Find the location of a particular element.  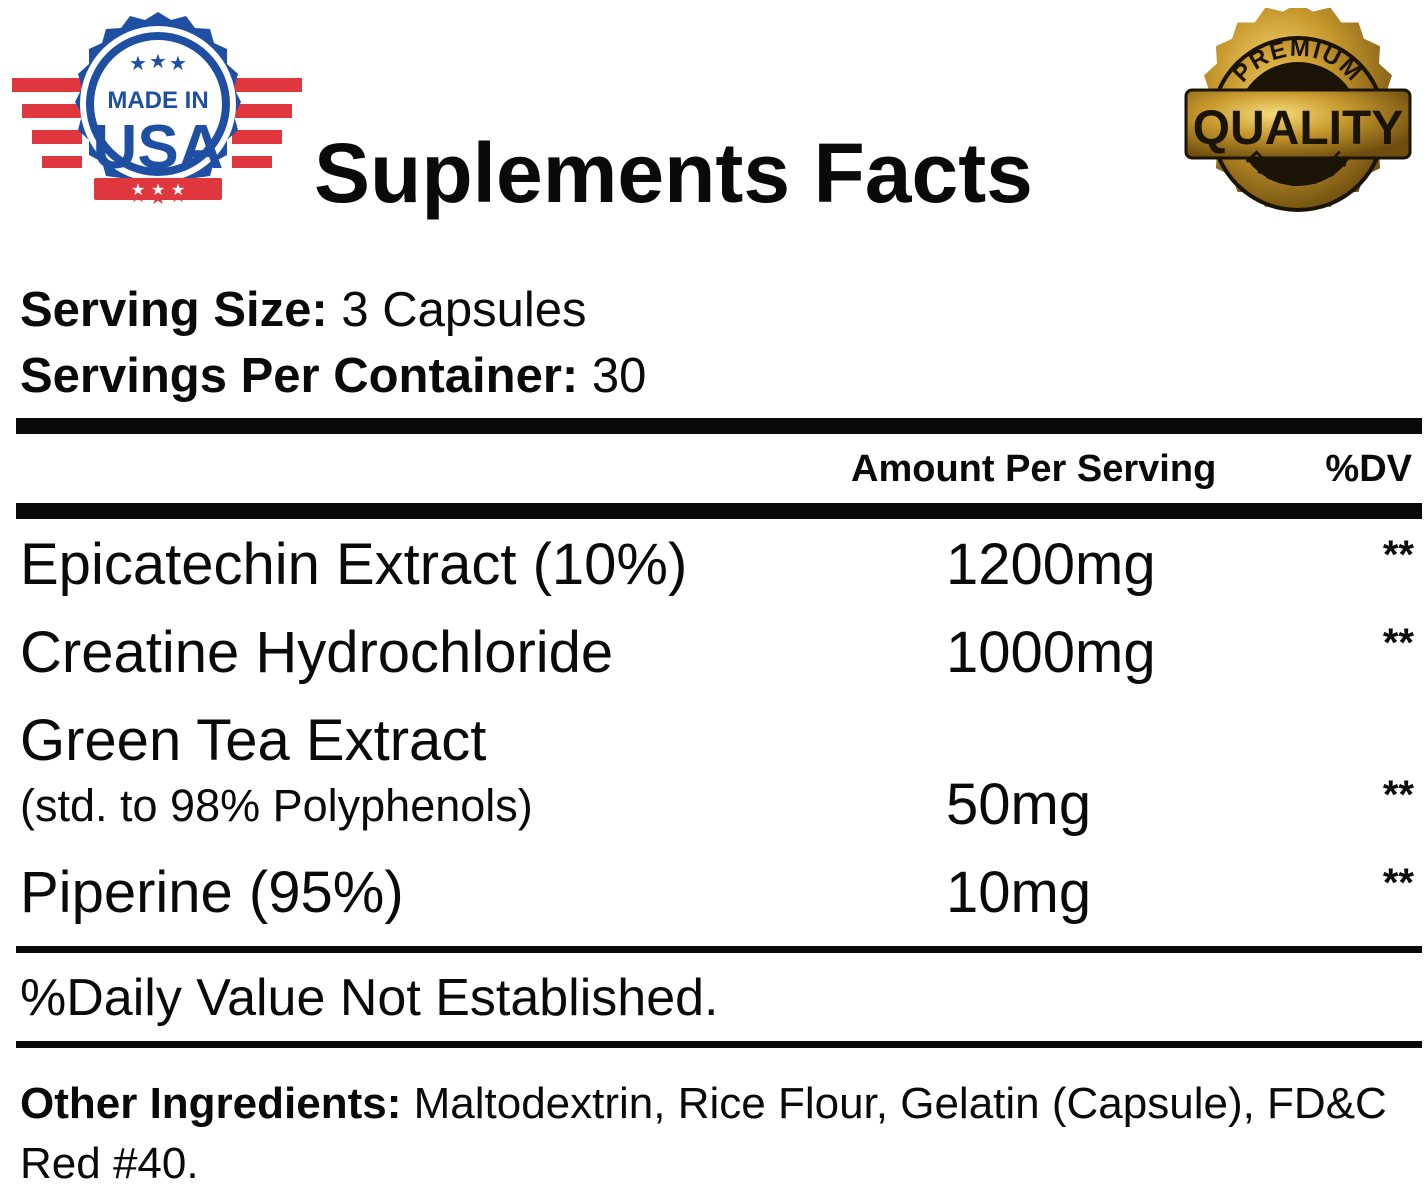

nutrient-amount: 50mg is located at coordinates (1019, 804).